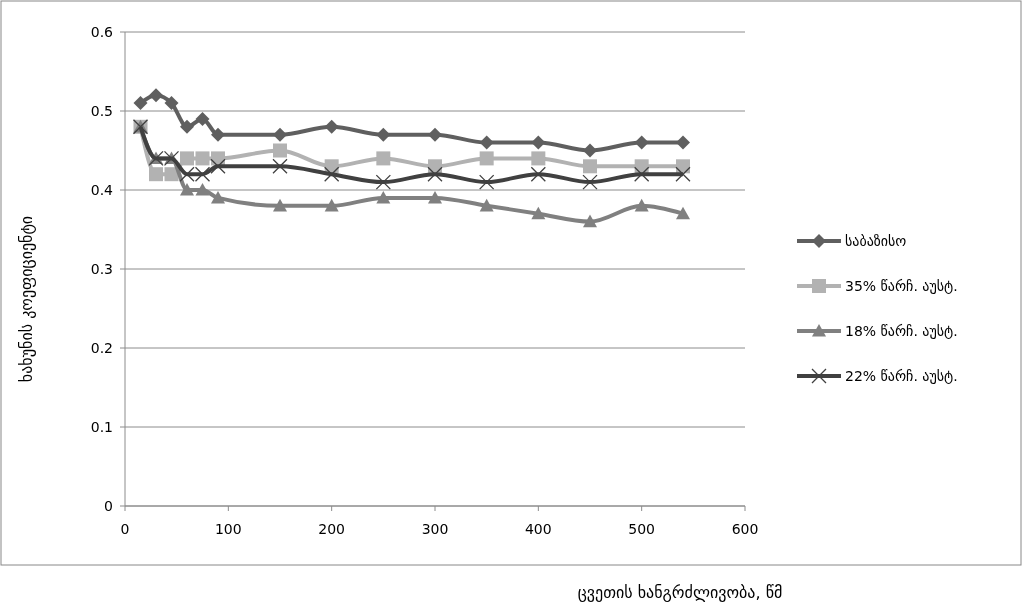  I want to click on legend-label: საბაზისო, so click(876, 240).